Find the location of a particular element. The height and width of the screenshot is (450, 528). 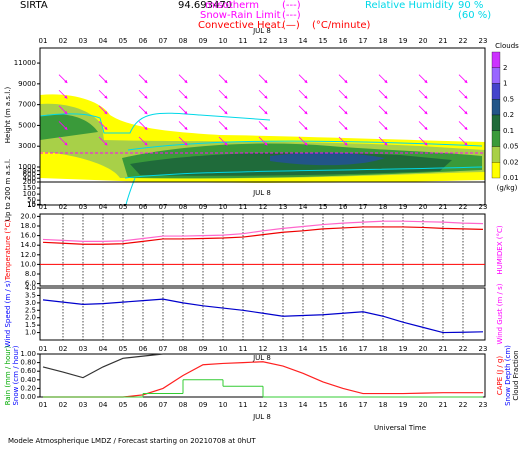

y-tick-label: 0.40 is located at coordinates (28, 380).